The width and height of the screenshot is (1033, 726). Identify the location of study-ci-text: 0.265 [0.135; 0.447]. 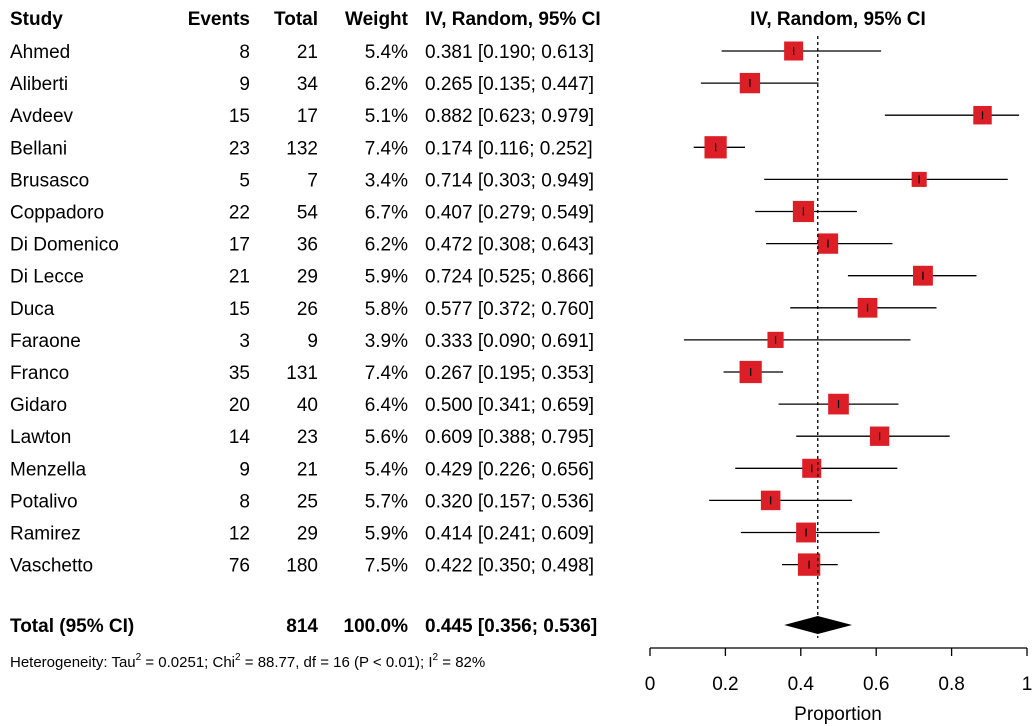
(509, 84).